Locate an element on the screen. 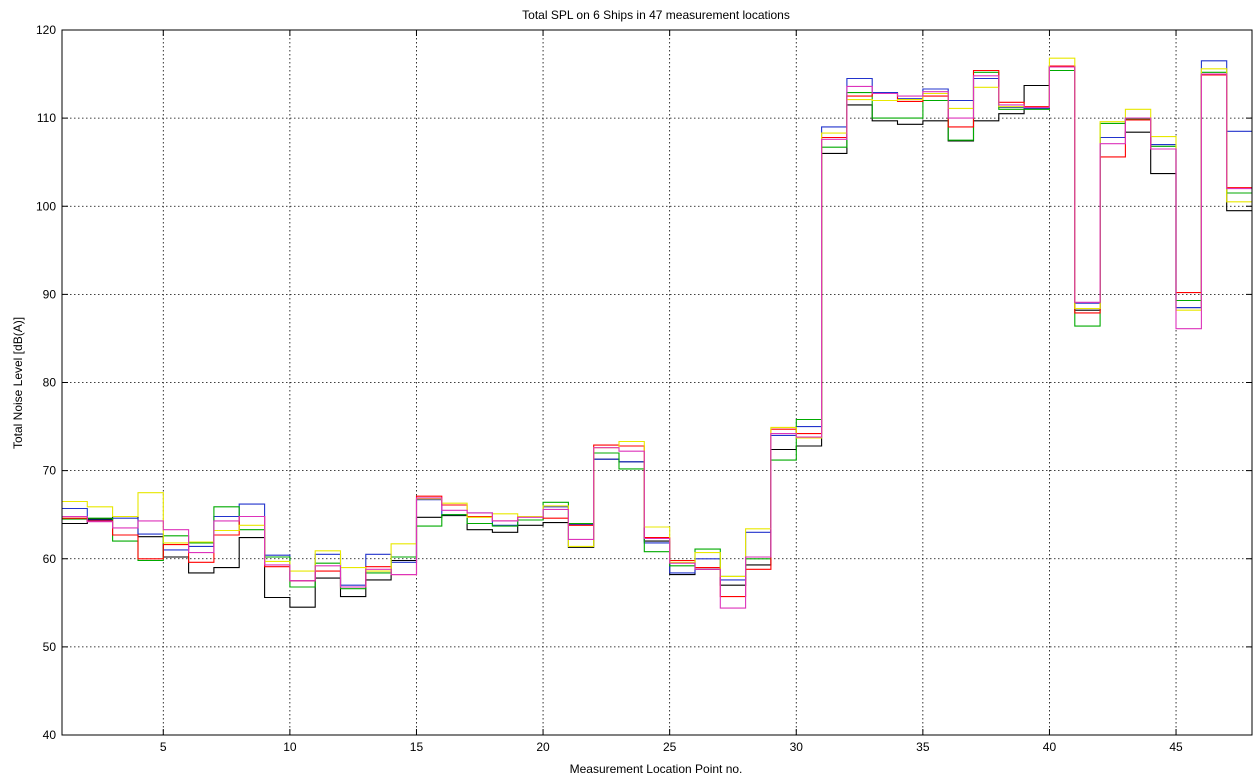 The width and height of the screenshot is (1254, 776). y-tick-label: 90 is located at coordinates (50, 294).